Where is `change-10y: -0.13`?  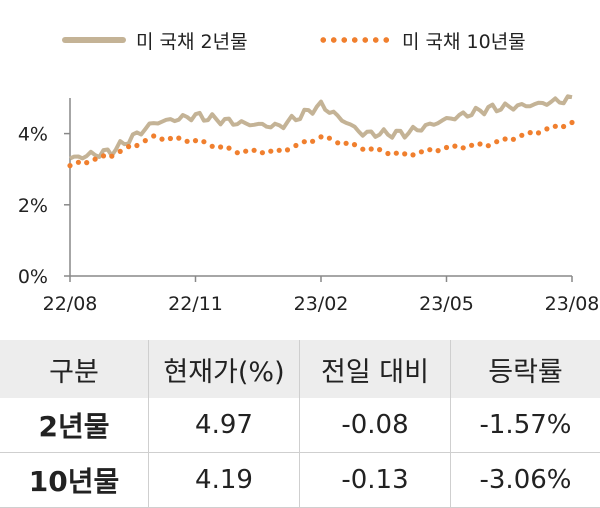
change-10y: -0.13 is located at coordinates (375, 480).